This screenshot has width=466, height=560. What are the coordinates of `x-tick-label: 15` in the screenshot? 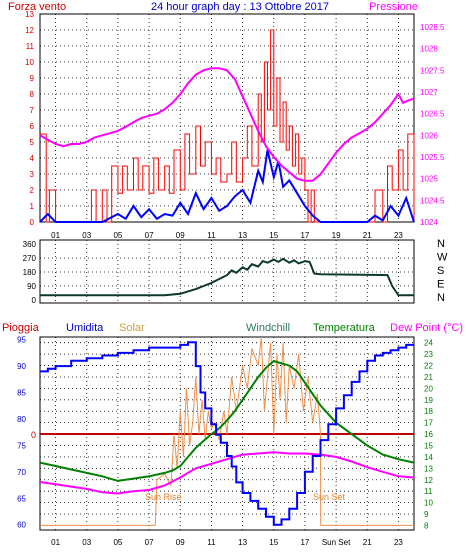 It's located at (273, 542).